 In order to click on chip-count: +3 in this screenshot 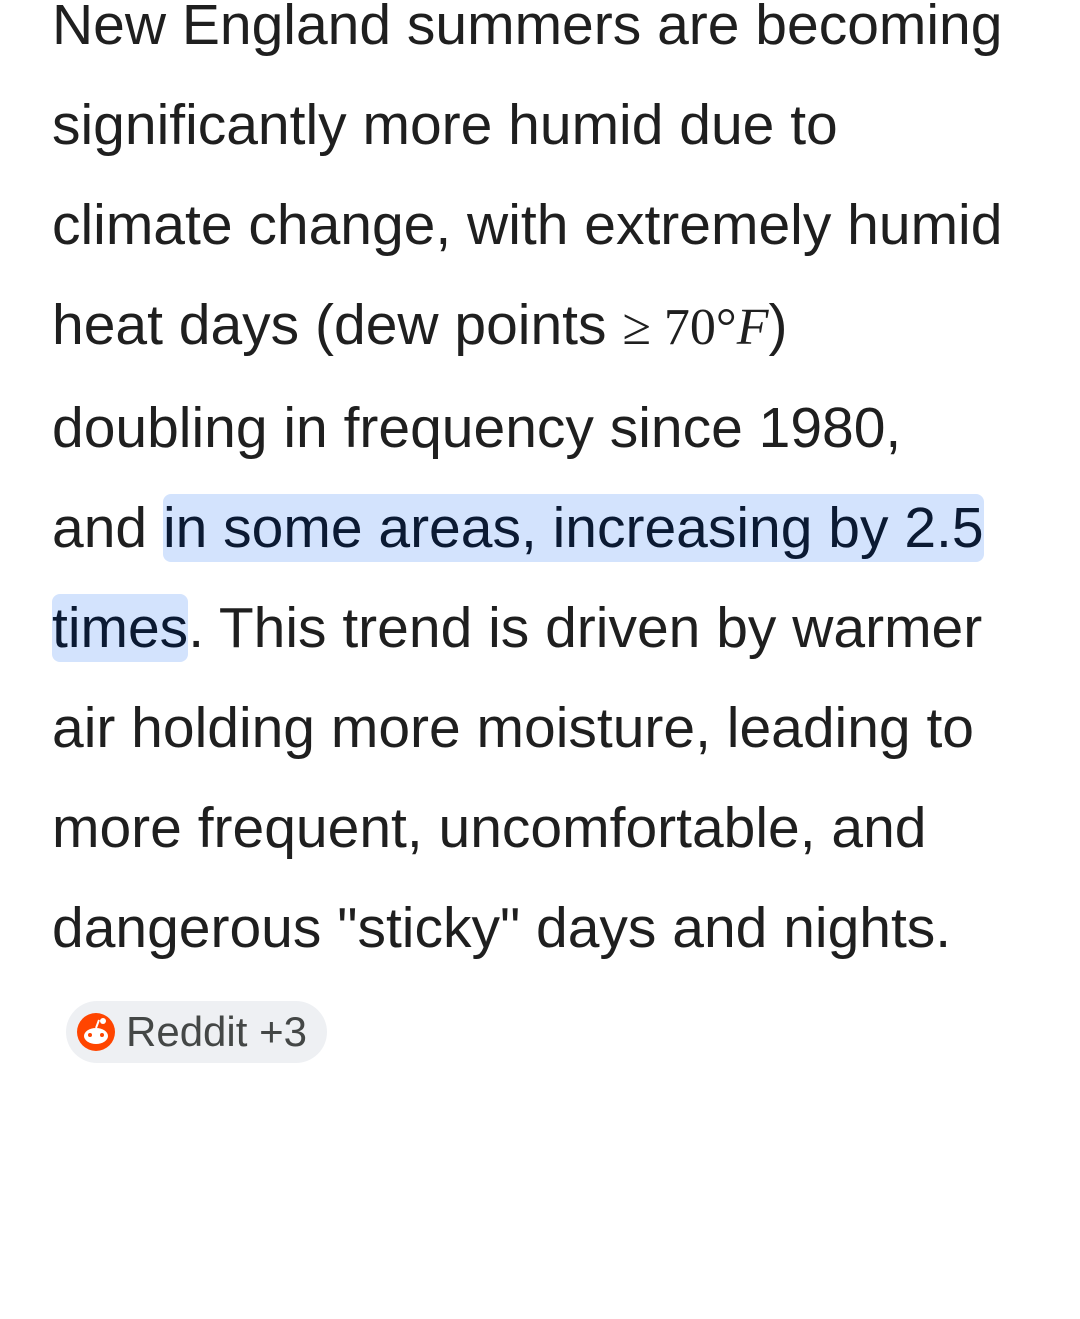, I will do `click(283, 1031)`.